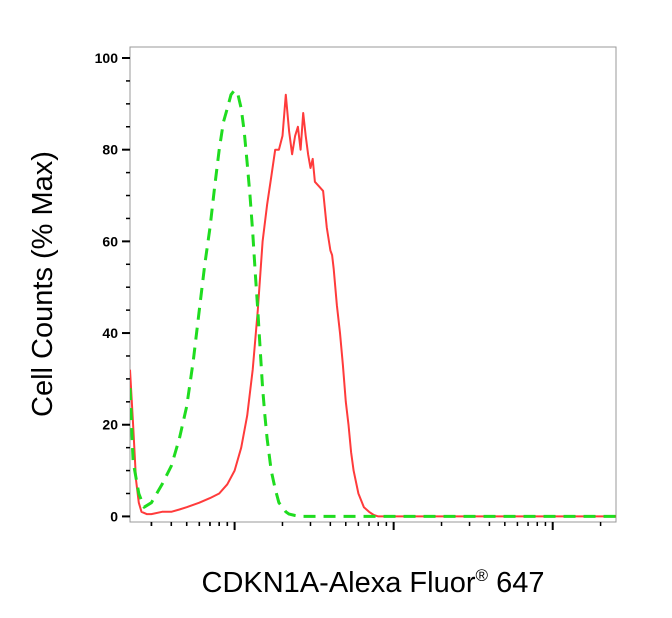 The height and width of the screenshot is (618, 672). Describe the element at coordinates (339, 583) in the screenshot. I see `x-axis-title-main: CDKN1A-Alexa Fluor` at that location.